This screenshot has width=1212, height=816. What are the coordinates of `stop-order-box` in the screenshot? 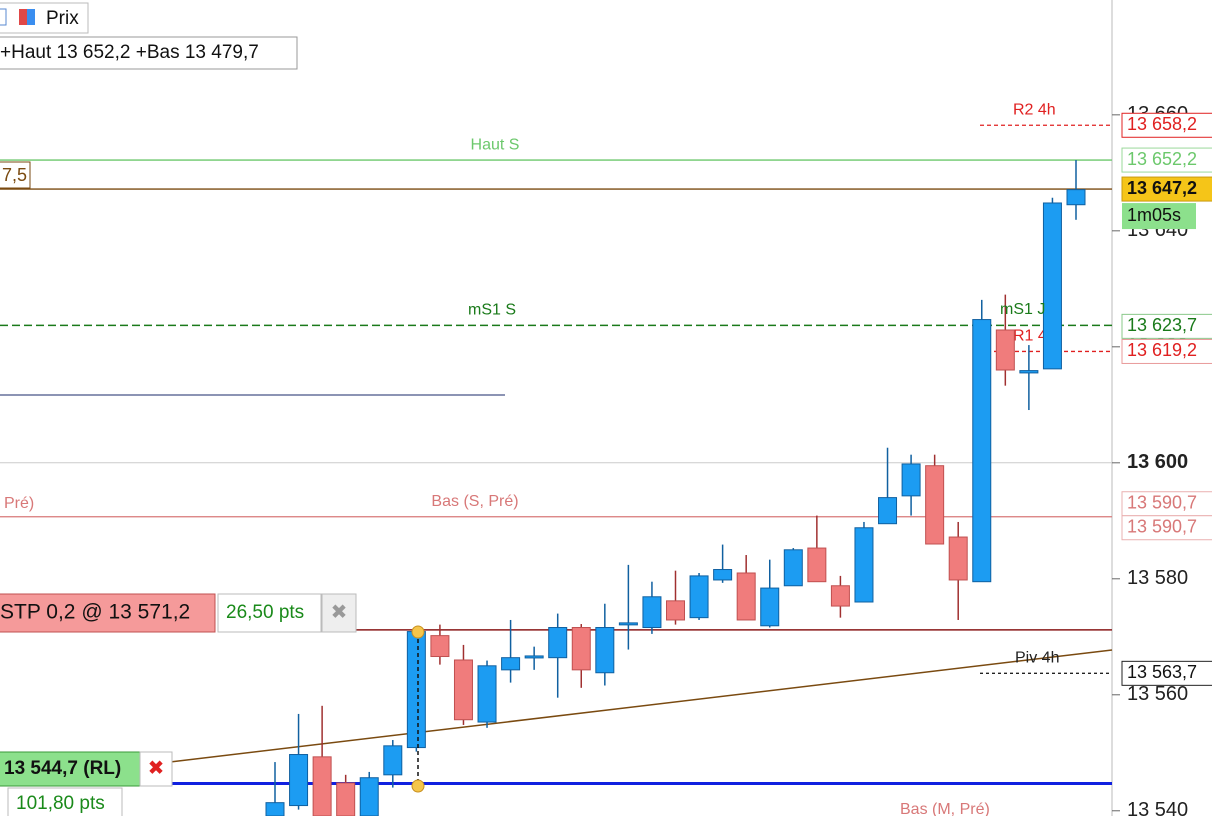 It's located at (108, 613).